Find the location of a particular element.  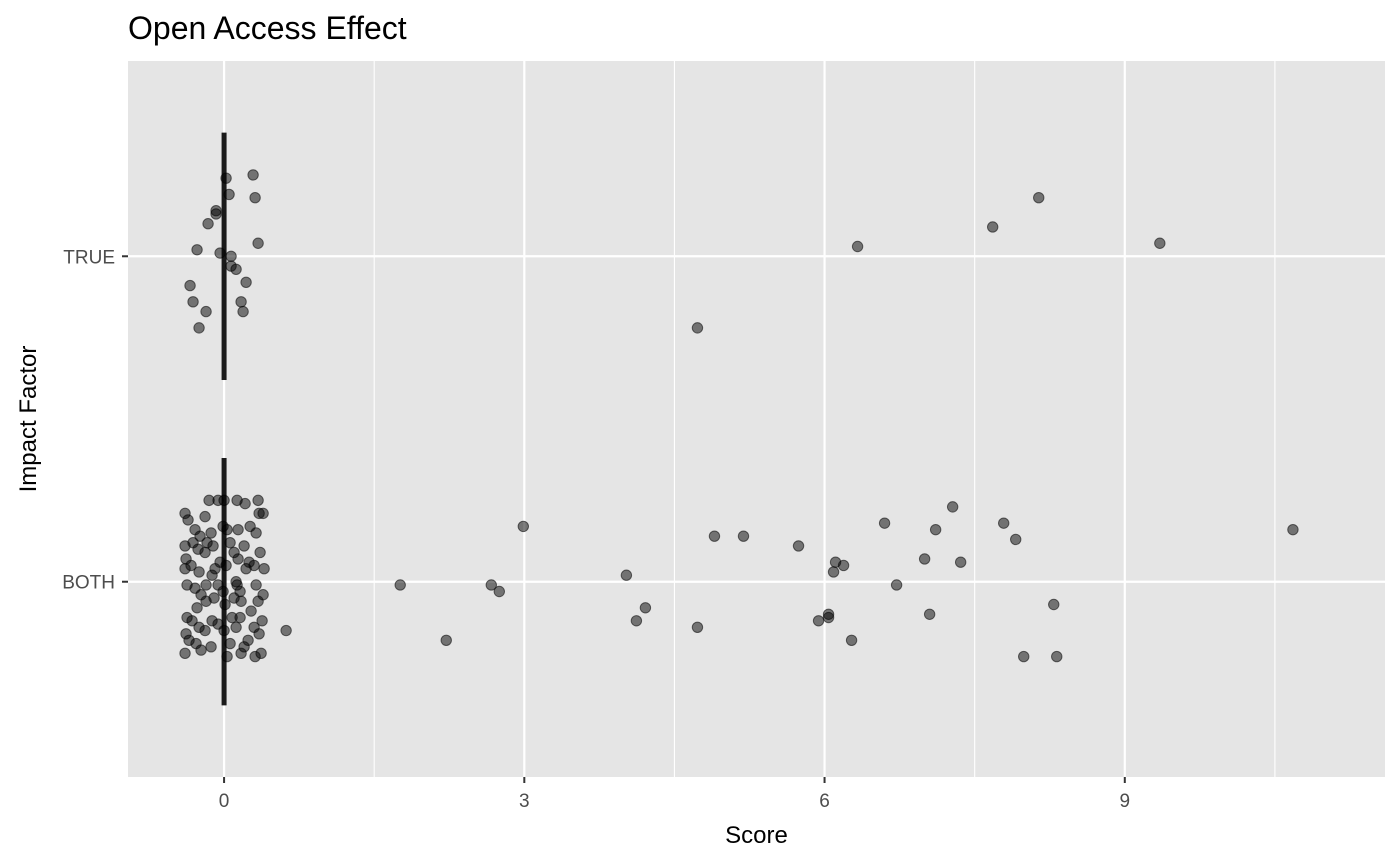

x-tick-label: 6 is located at coordinates (824, 801).